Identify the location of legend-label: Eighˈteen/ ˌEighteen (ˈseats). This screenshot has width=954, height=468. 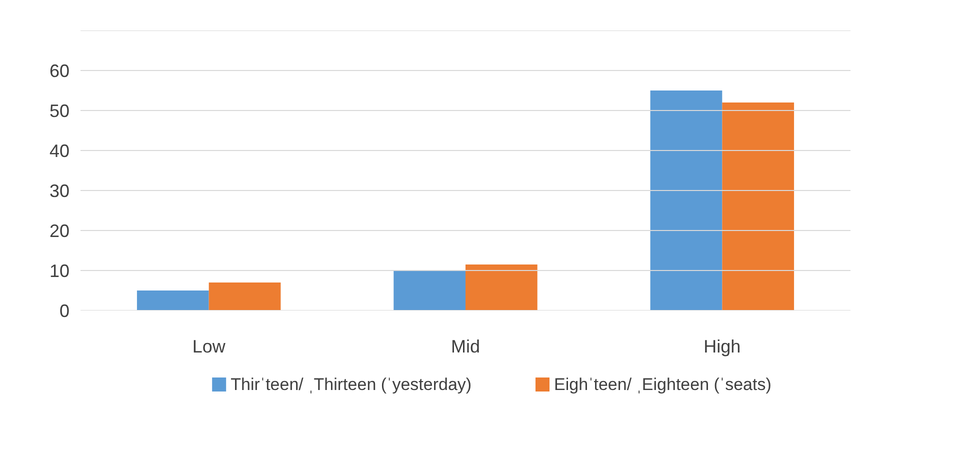
(663, 384).